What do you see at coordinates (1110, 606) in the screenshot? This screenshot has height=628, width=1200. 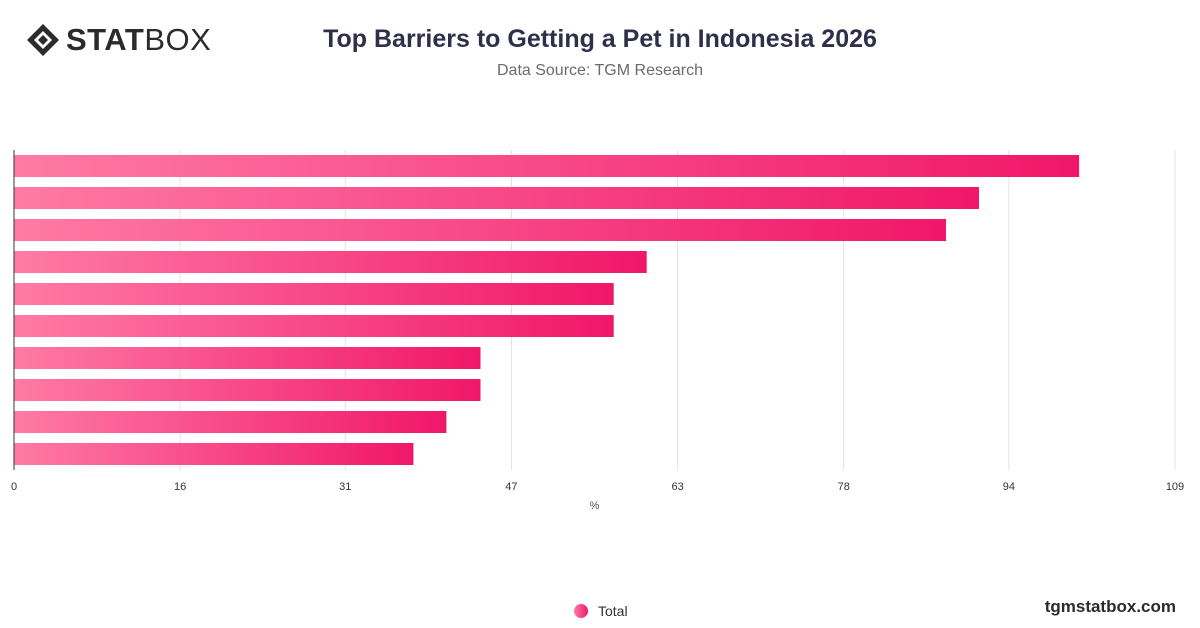 I see `watermark: tgmstatbox.com` at bounding box center [1110, 606].